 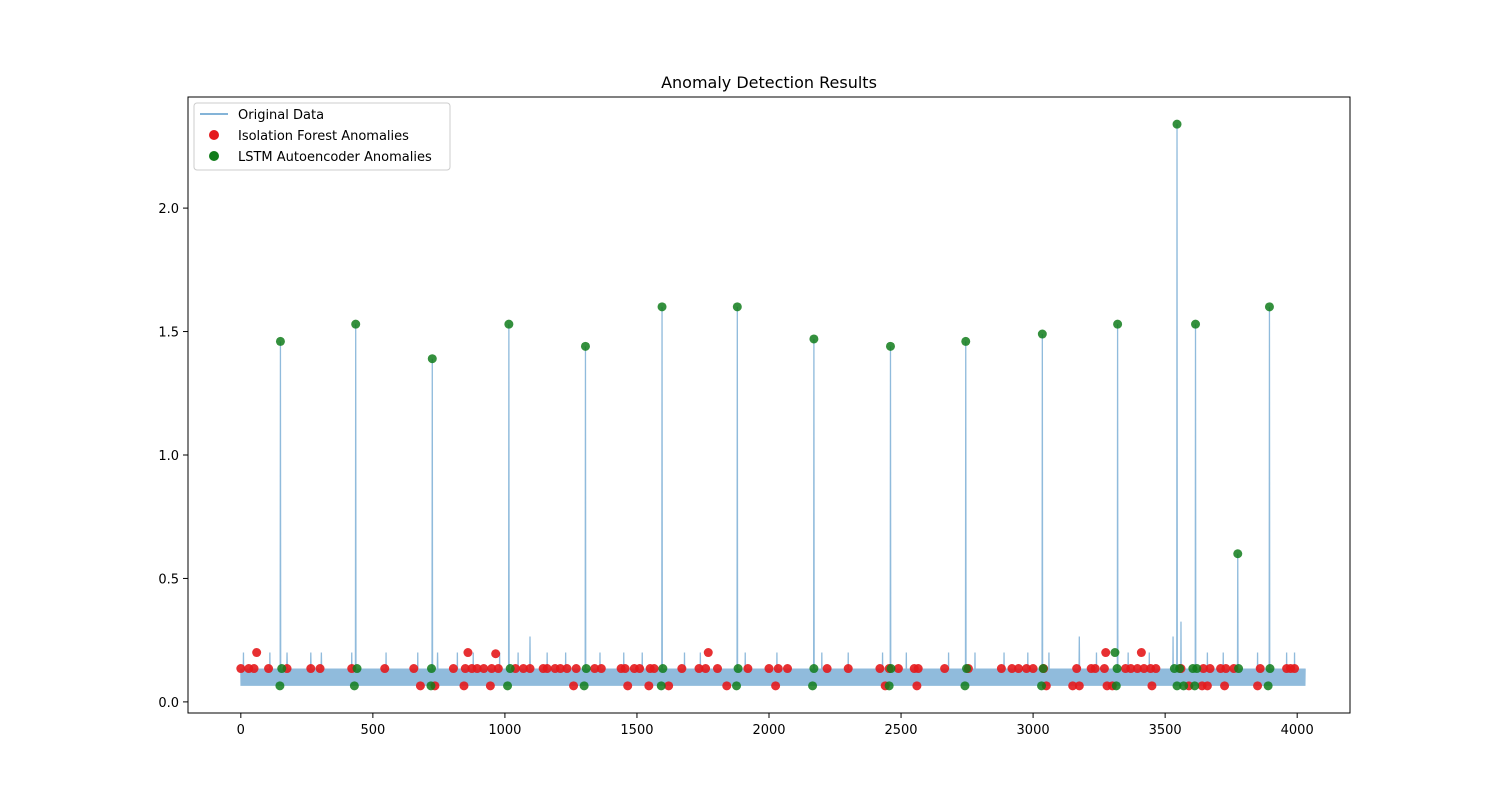 What do you see at coordinates (372, 730) in the screenshot?
I see `x-tick-label: 500` at bounding box center [372, 730].